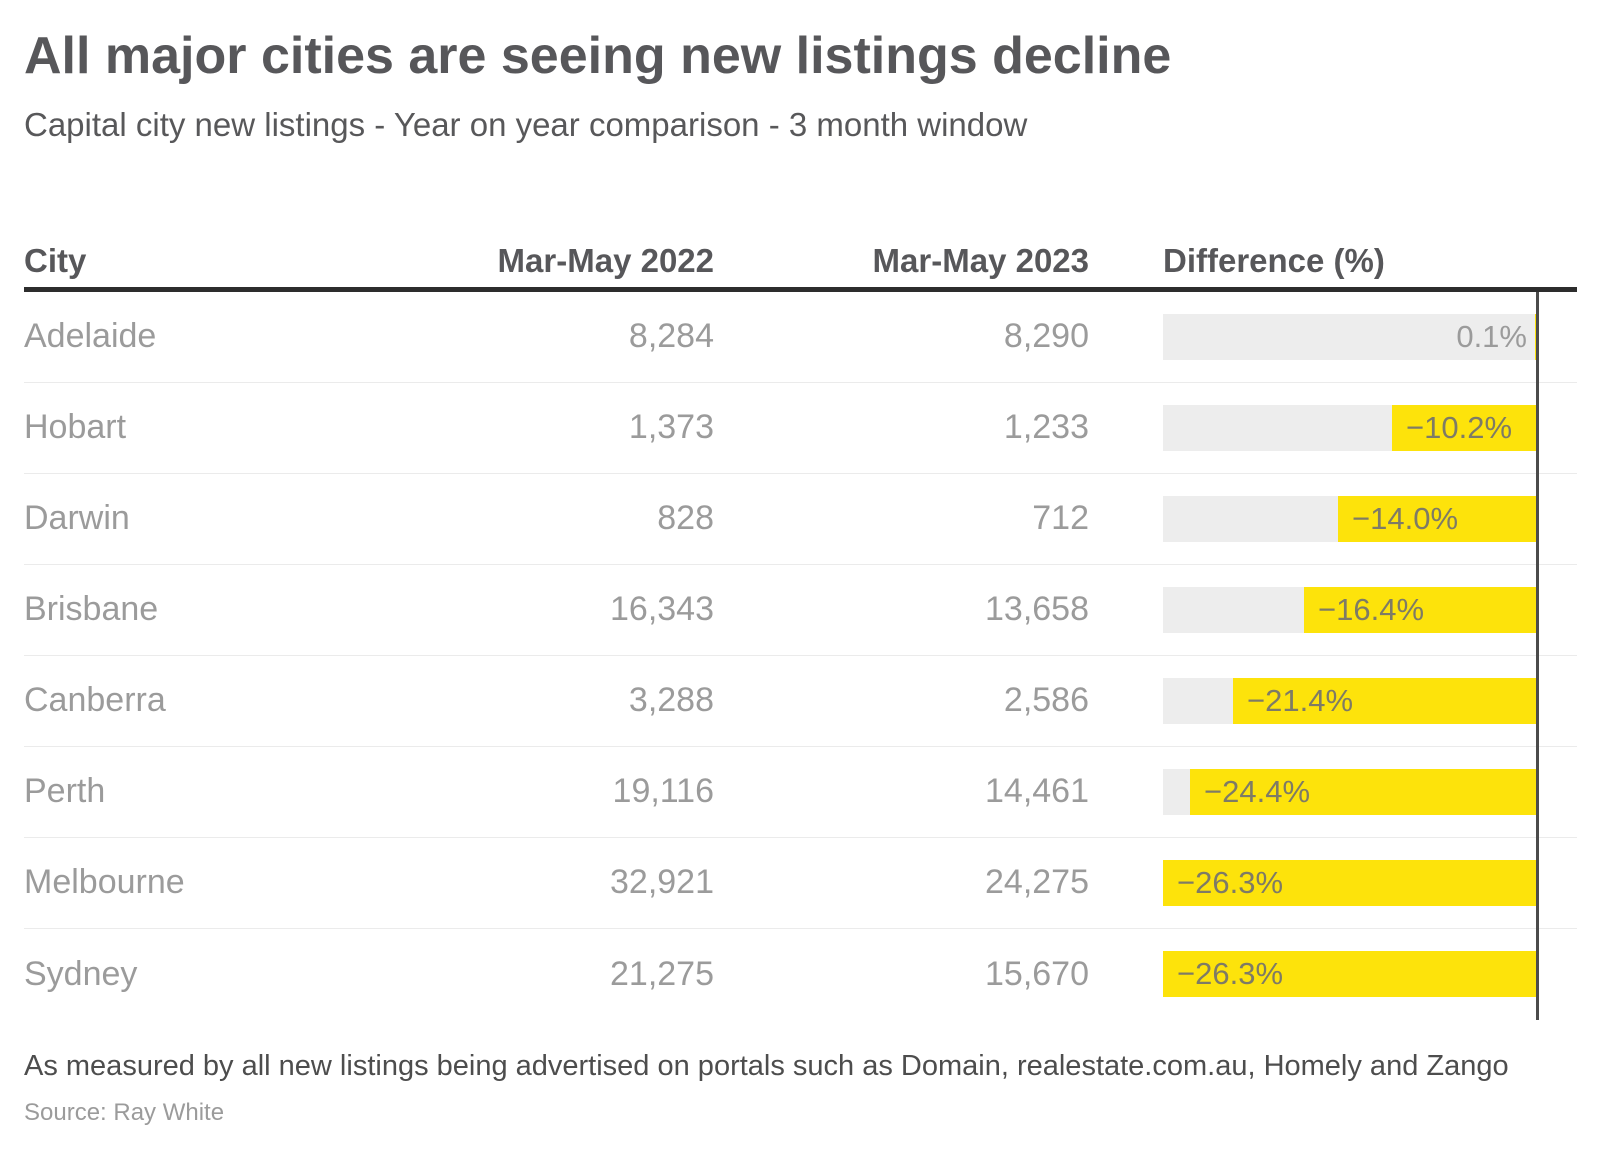  Describe the element at coordinates (91, 609) in the screenshot. I see `city-cell: Brisbane` at that location.